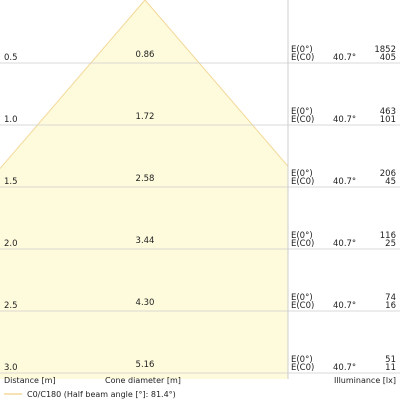 This screenshot has width=400, height=400. What do you see at coordinates (11, 368) in the screenshot?
I see `distance-label: 3.0` at bounding box center [11, 368].